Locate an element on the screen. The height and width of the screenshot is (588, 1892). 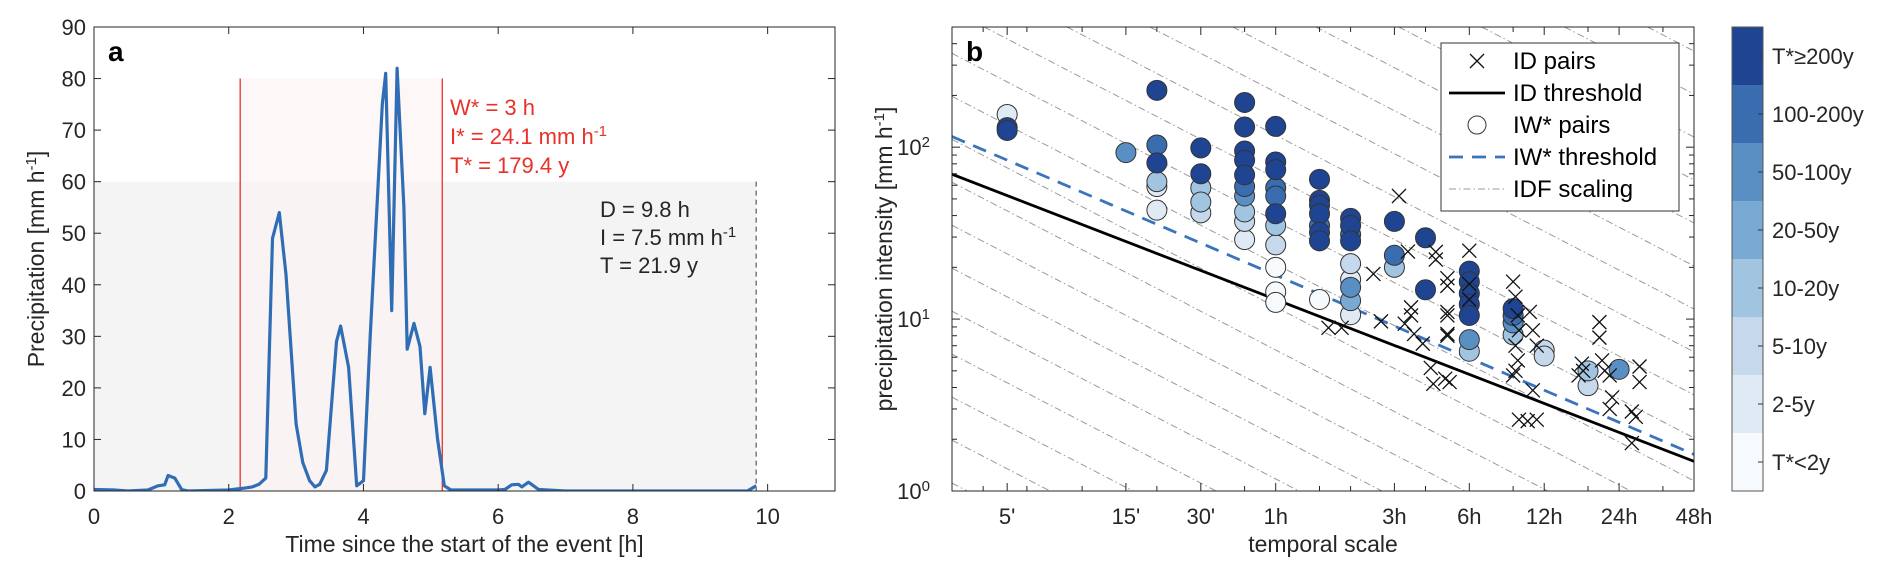
legend-entry: IW* threshold is located at coordinates (1553, 157).